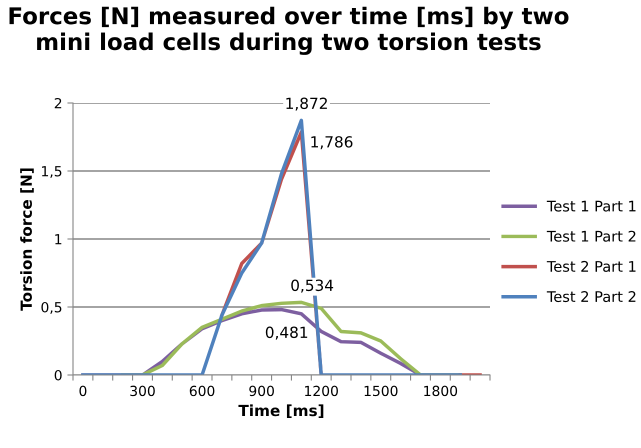 This screenshot has width=641, height=448. I want to click on x-tick-label: 1200, so click(321, 391).